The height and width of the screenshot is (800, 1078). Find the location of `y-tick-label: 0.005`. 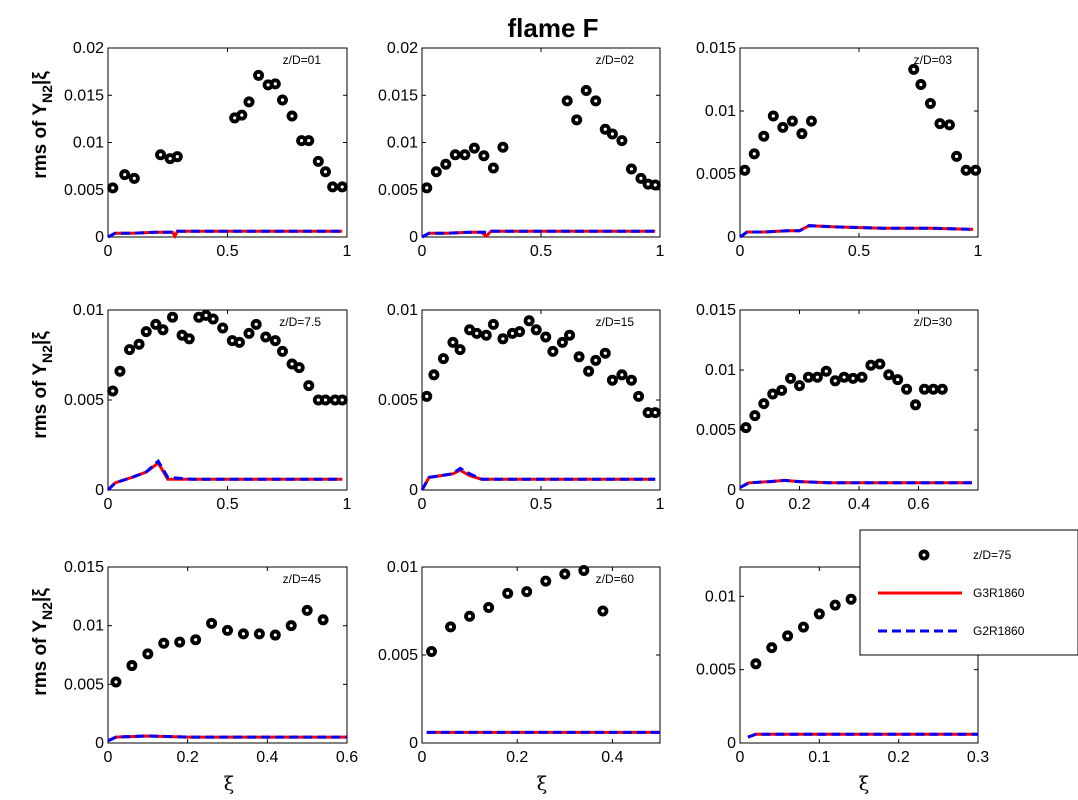

y-tick-label: 0.005 is located at coordinates (716, 174).